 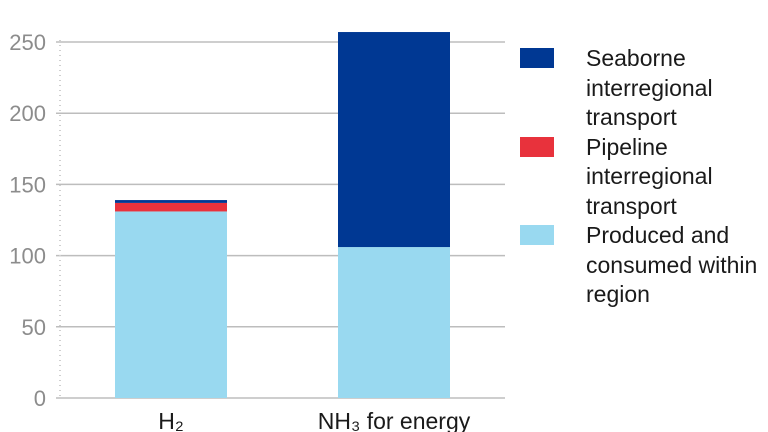 I want to click on legend-item-produced: Produced and consumed within region, so click(x=642, y=265).